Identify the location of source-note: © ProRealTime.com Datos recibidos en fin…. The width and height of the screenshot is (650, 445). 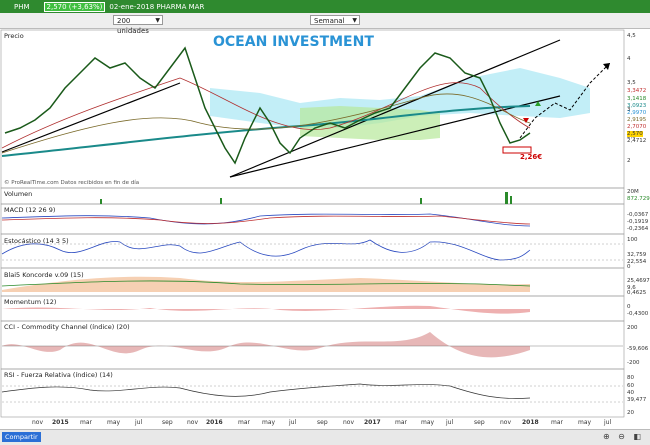
(72, 183).